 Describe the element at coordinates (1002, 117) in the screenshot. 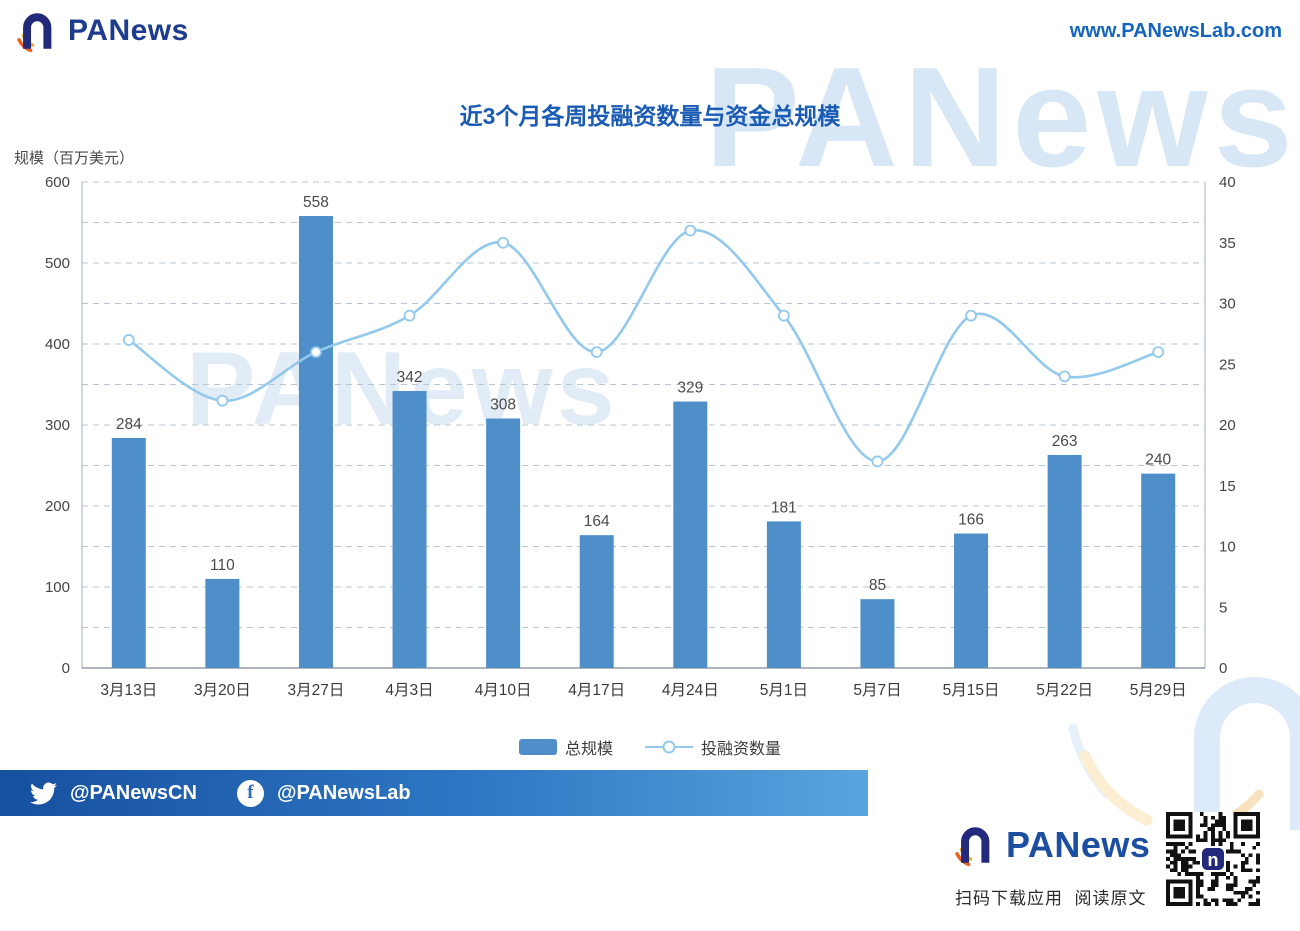

I see `watermark-top: PANews` at that location.